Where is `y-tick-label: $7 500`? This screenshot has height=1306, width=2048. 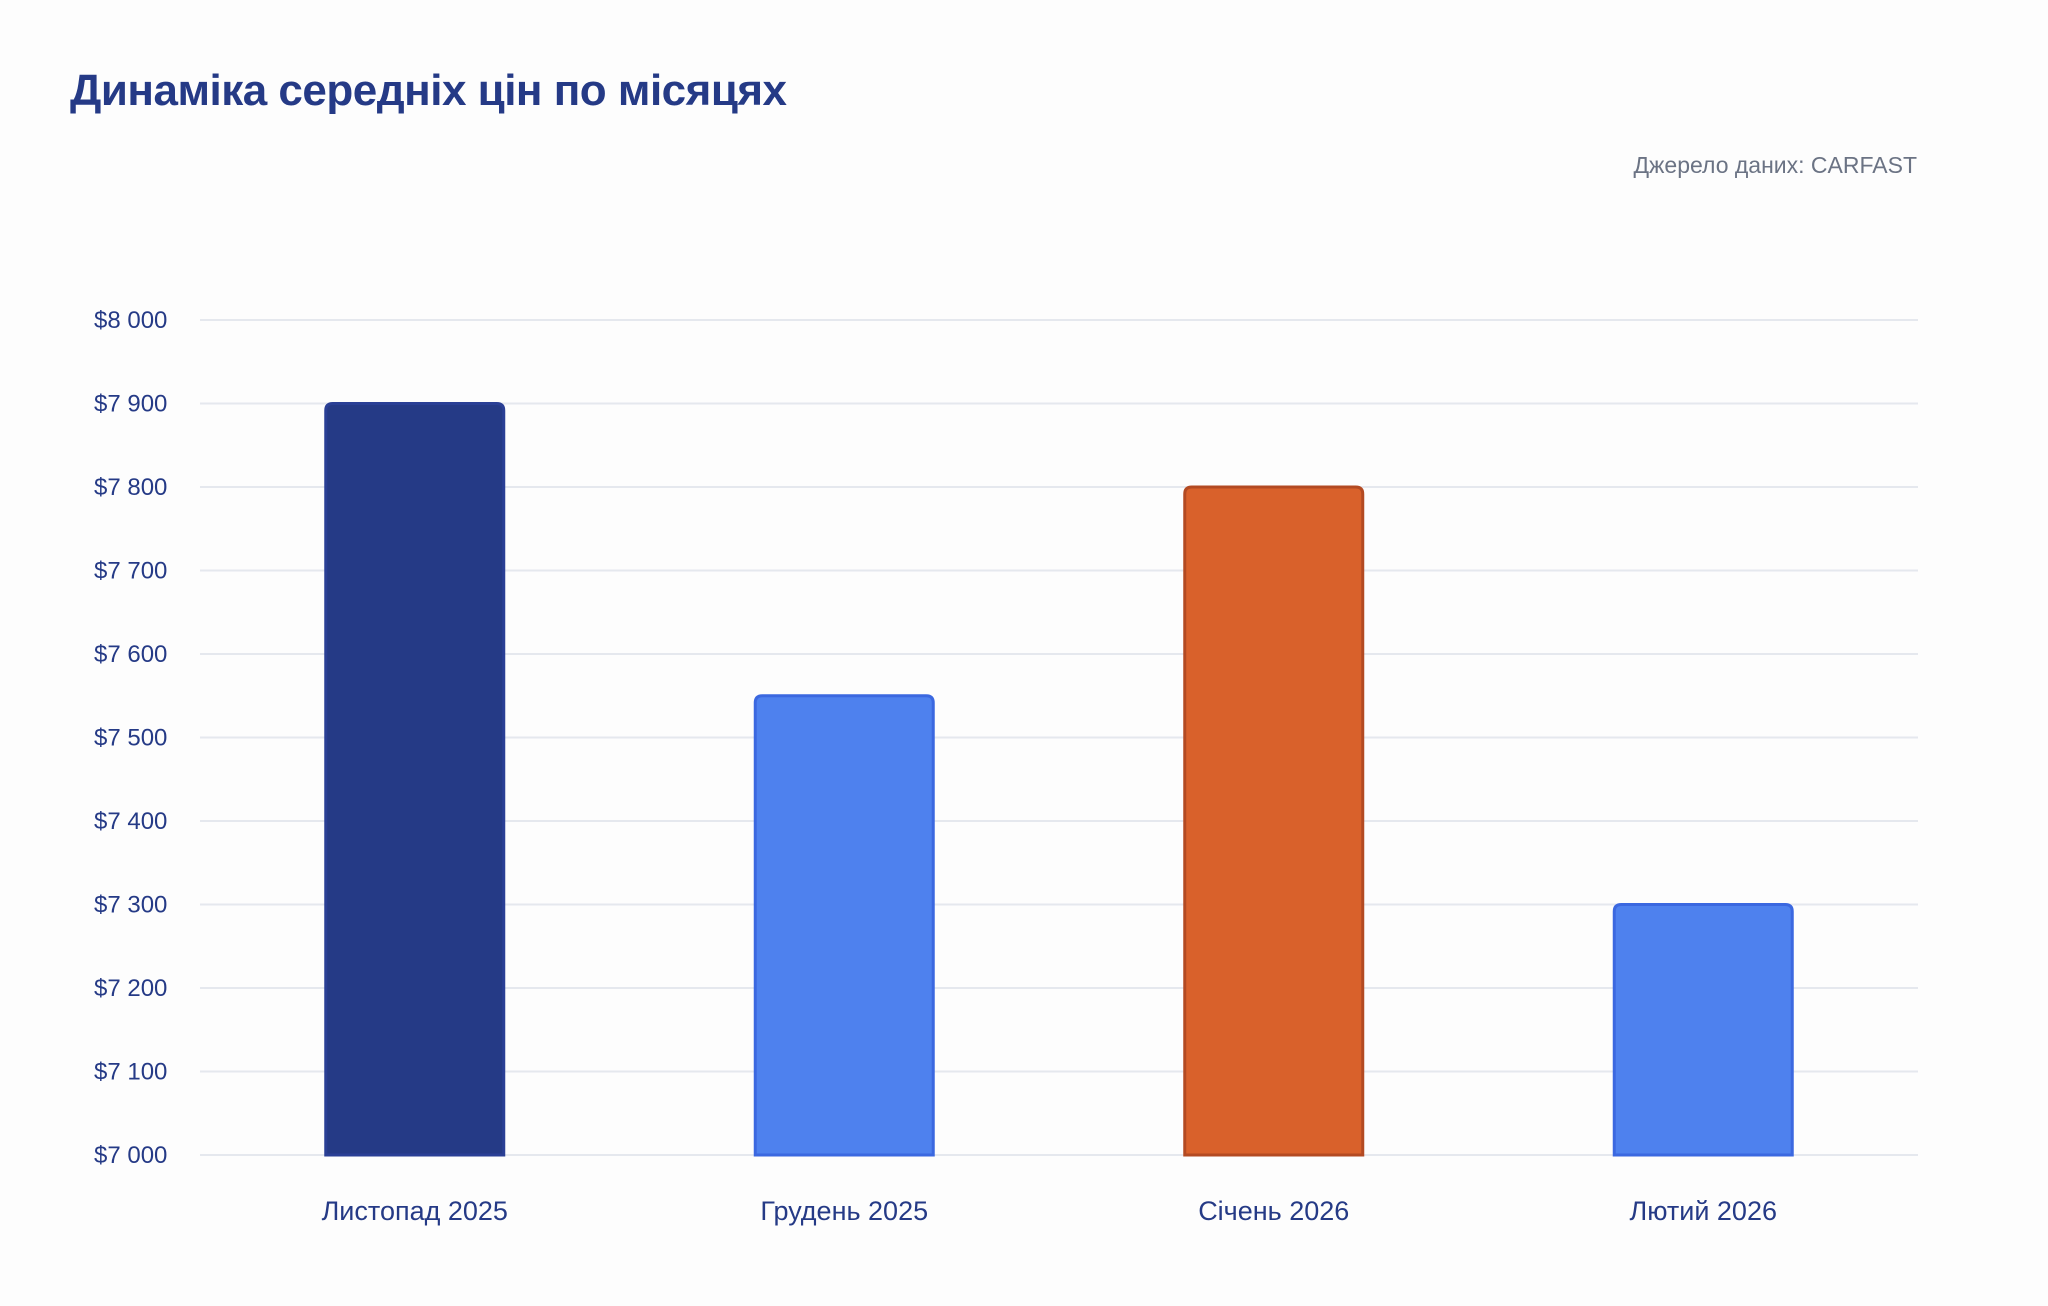 y-tick-label: $7 500 is located at coordinates (130, 738).